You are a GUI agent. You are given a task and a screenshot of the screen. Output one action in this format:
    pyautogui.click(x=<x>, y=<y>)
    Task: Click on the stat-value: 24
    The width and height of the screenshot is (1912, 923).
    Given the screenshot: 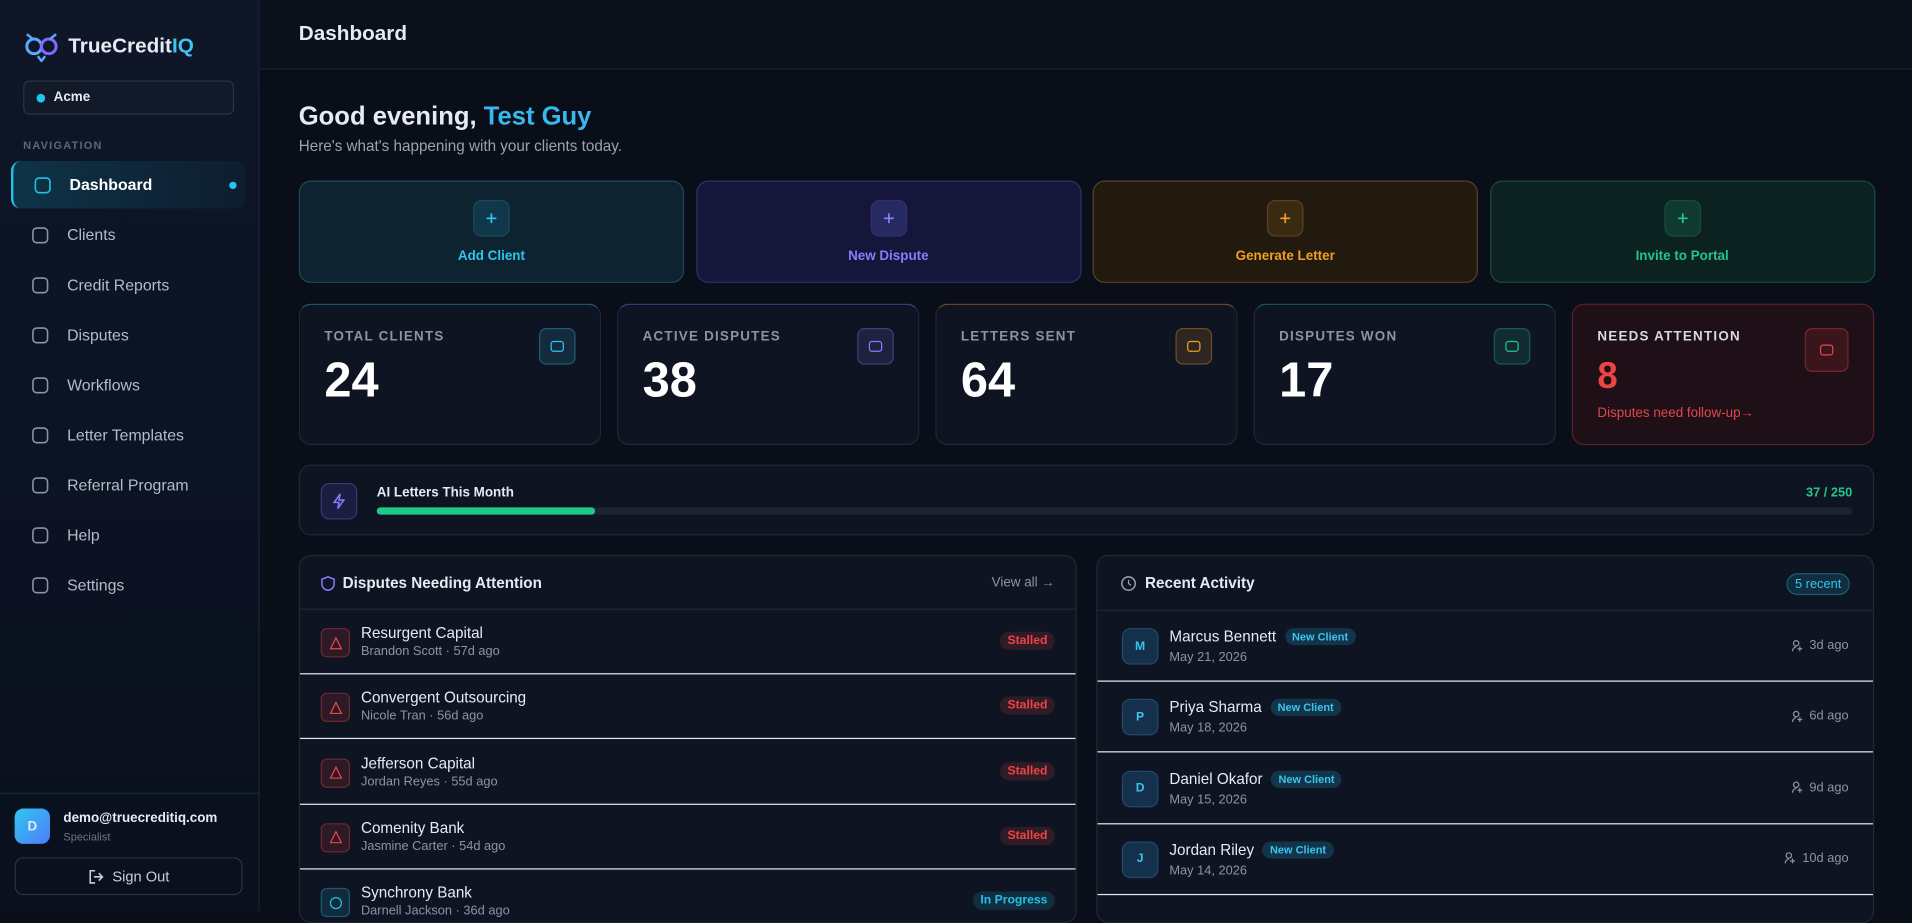 What is the action you would take?
    pyautogui.click(x=351, y=380)
    